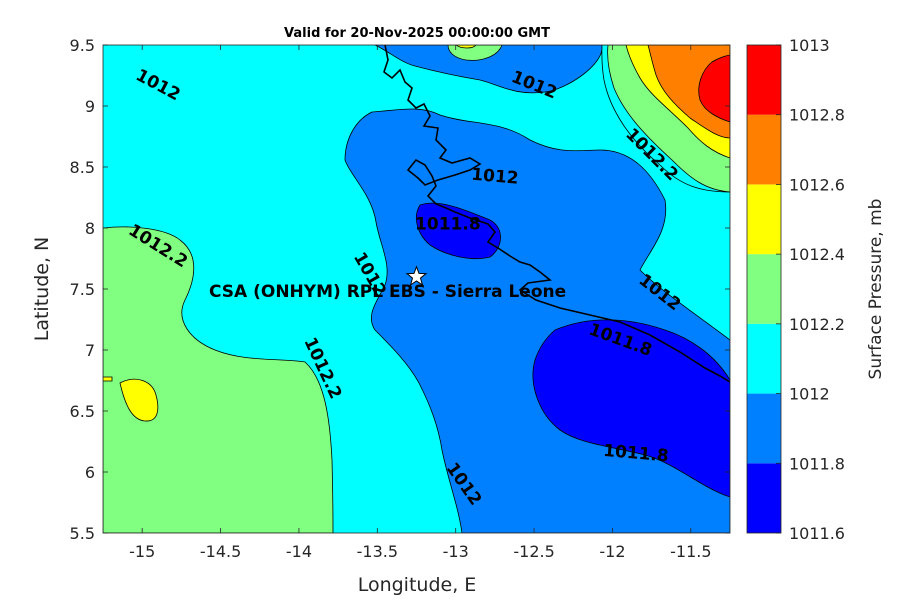 This screenshot has height=600, width=900. Describe the element at coordinates (817, 324) in the screenshot. I see `colorbar-tick-label: 1012.2` at that location.